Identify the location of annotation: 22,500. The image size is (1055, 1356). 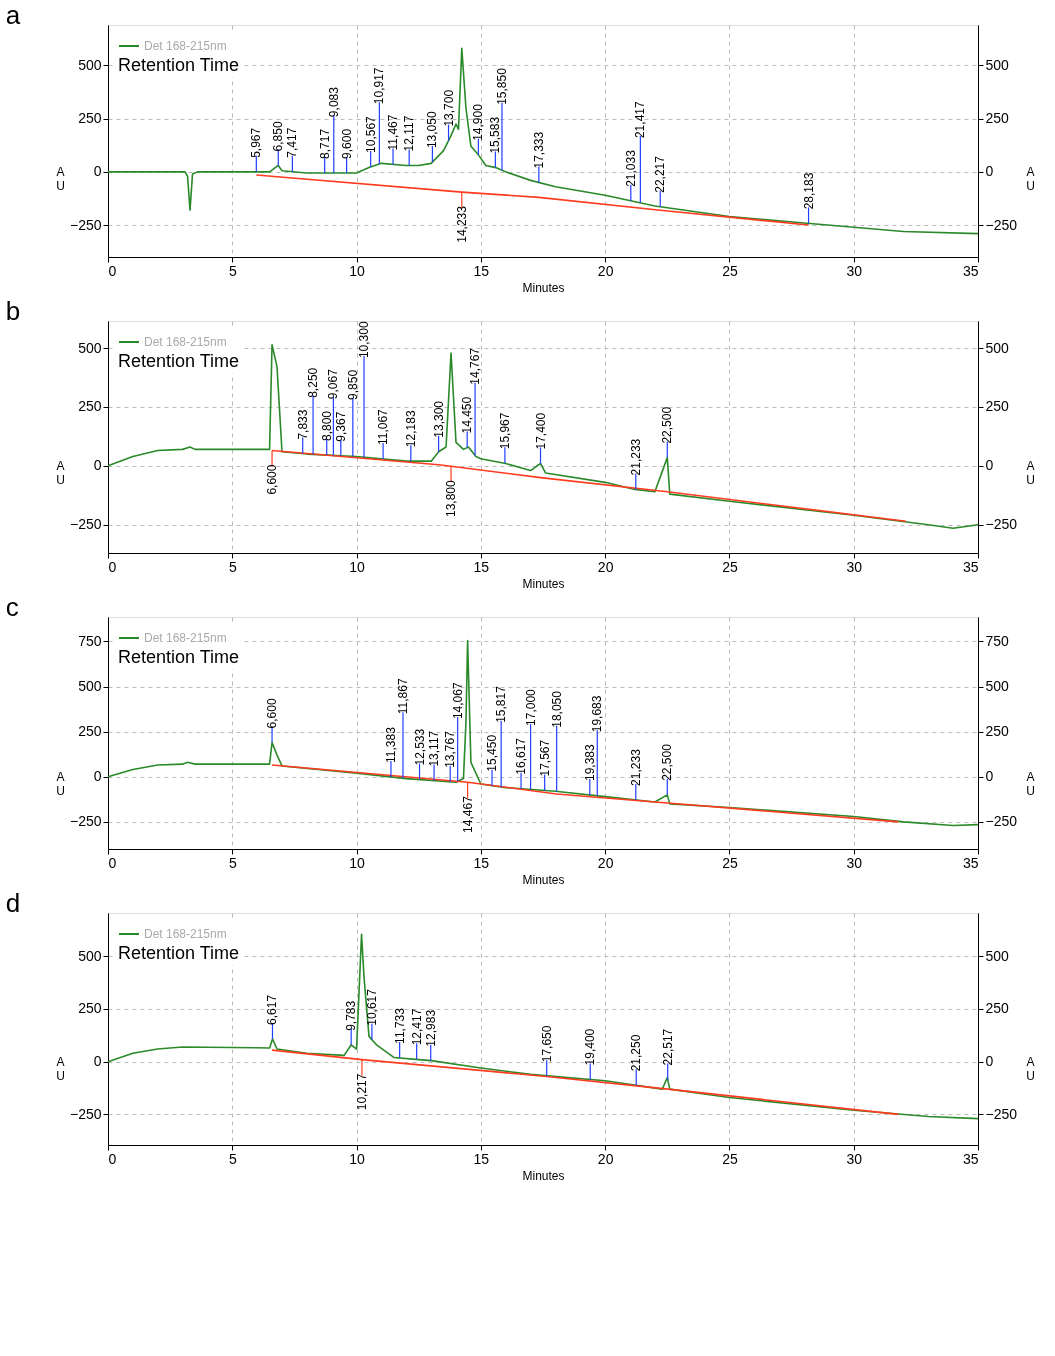
(667, 762).